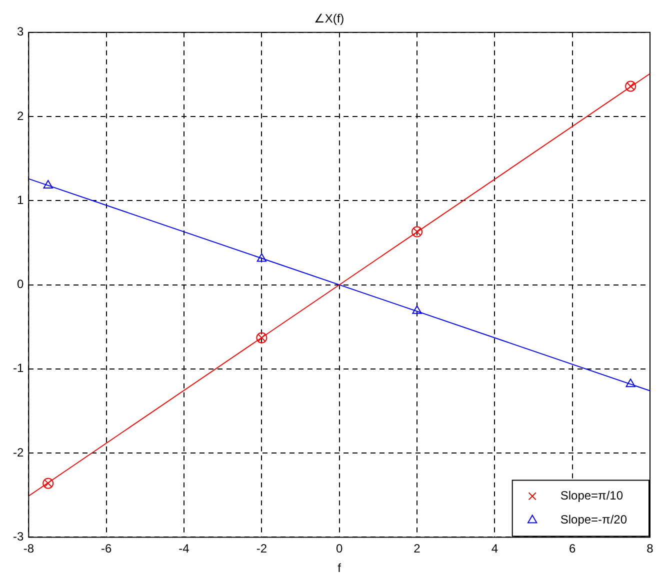  What do you see at coordinates (592, 495) in the screenshot?
I see `legend-label: Slope=π/10` at bounding box center [592, 495].